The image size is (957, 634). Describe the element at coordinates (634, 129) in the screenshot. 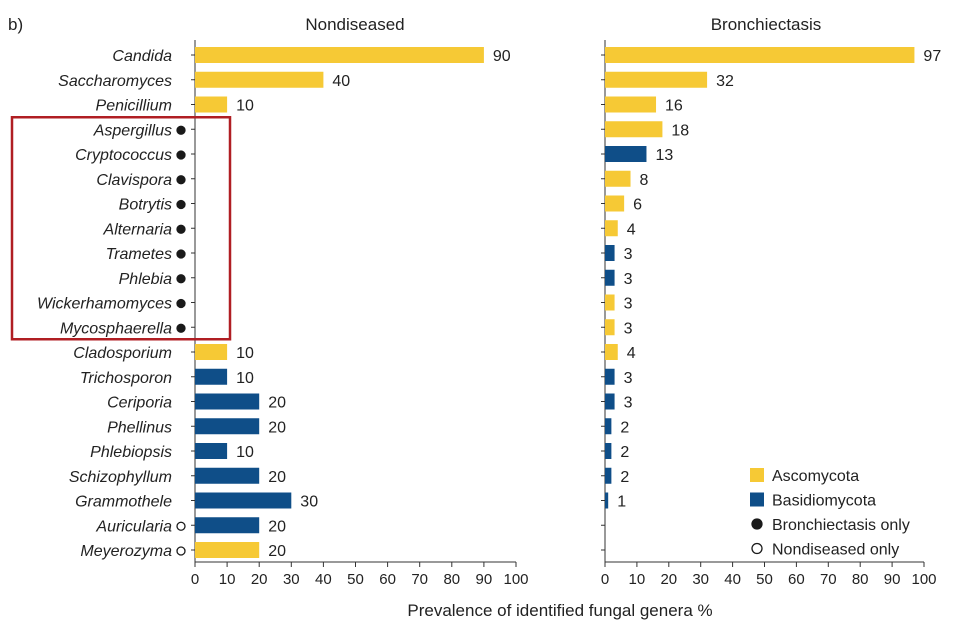

I see `bronchiectasis-bar-aspergillus` at that location.